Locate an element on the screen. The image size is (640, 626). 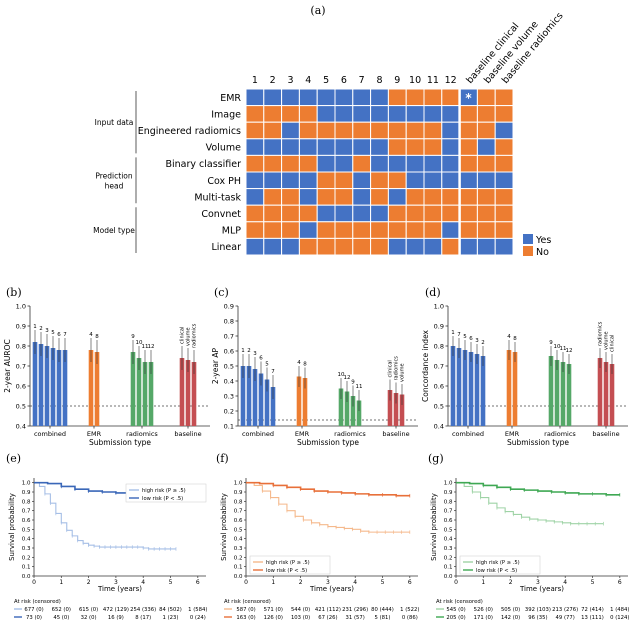
x-tick-label: baseline is located at coordinates (187, 434).